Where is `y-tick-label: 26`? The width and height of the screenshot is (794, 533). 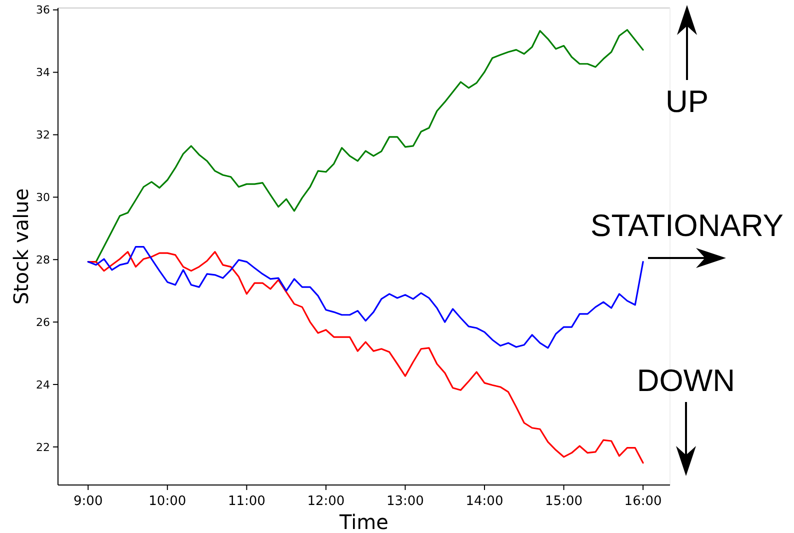
y-tick-label: 26 is located at coordinates (43, 322).